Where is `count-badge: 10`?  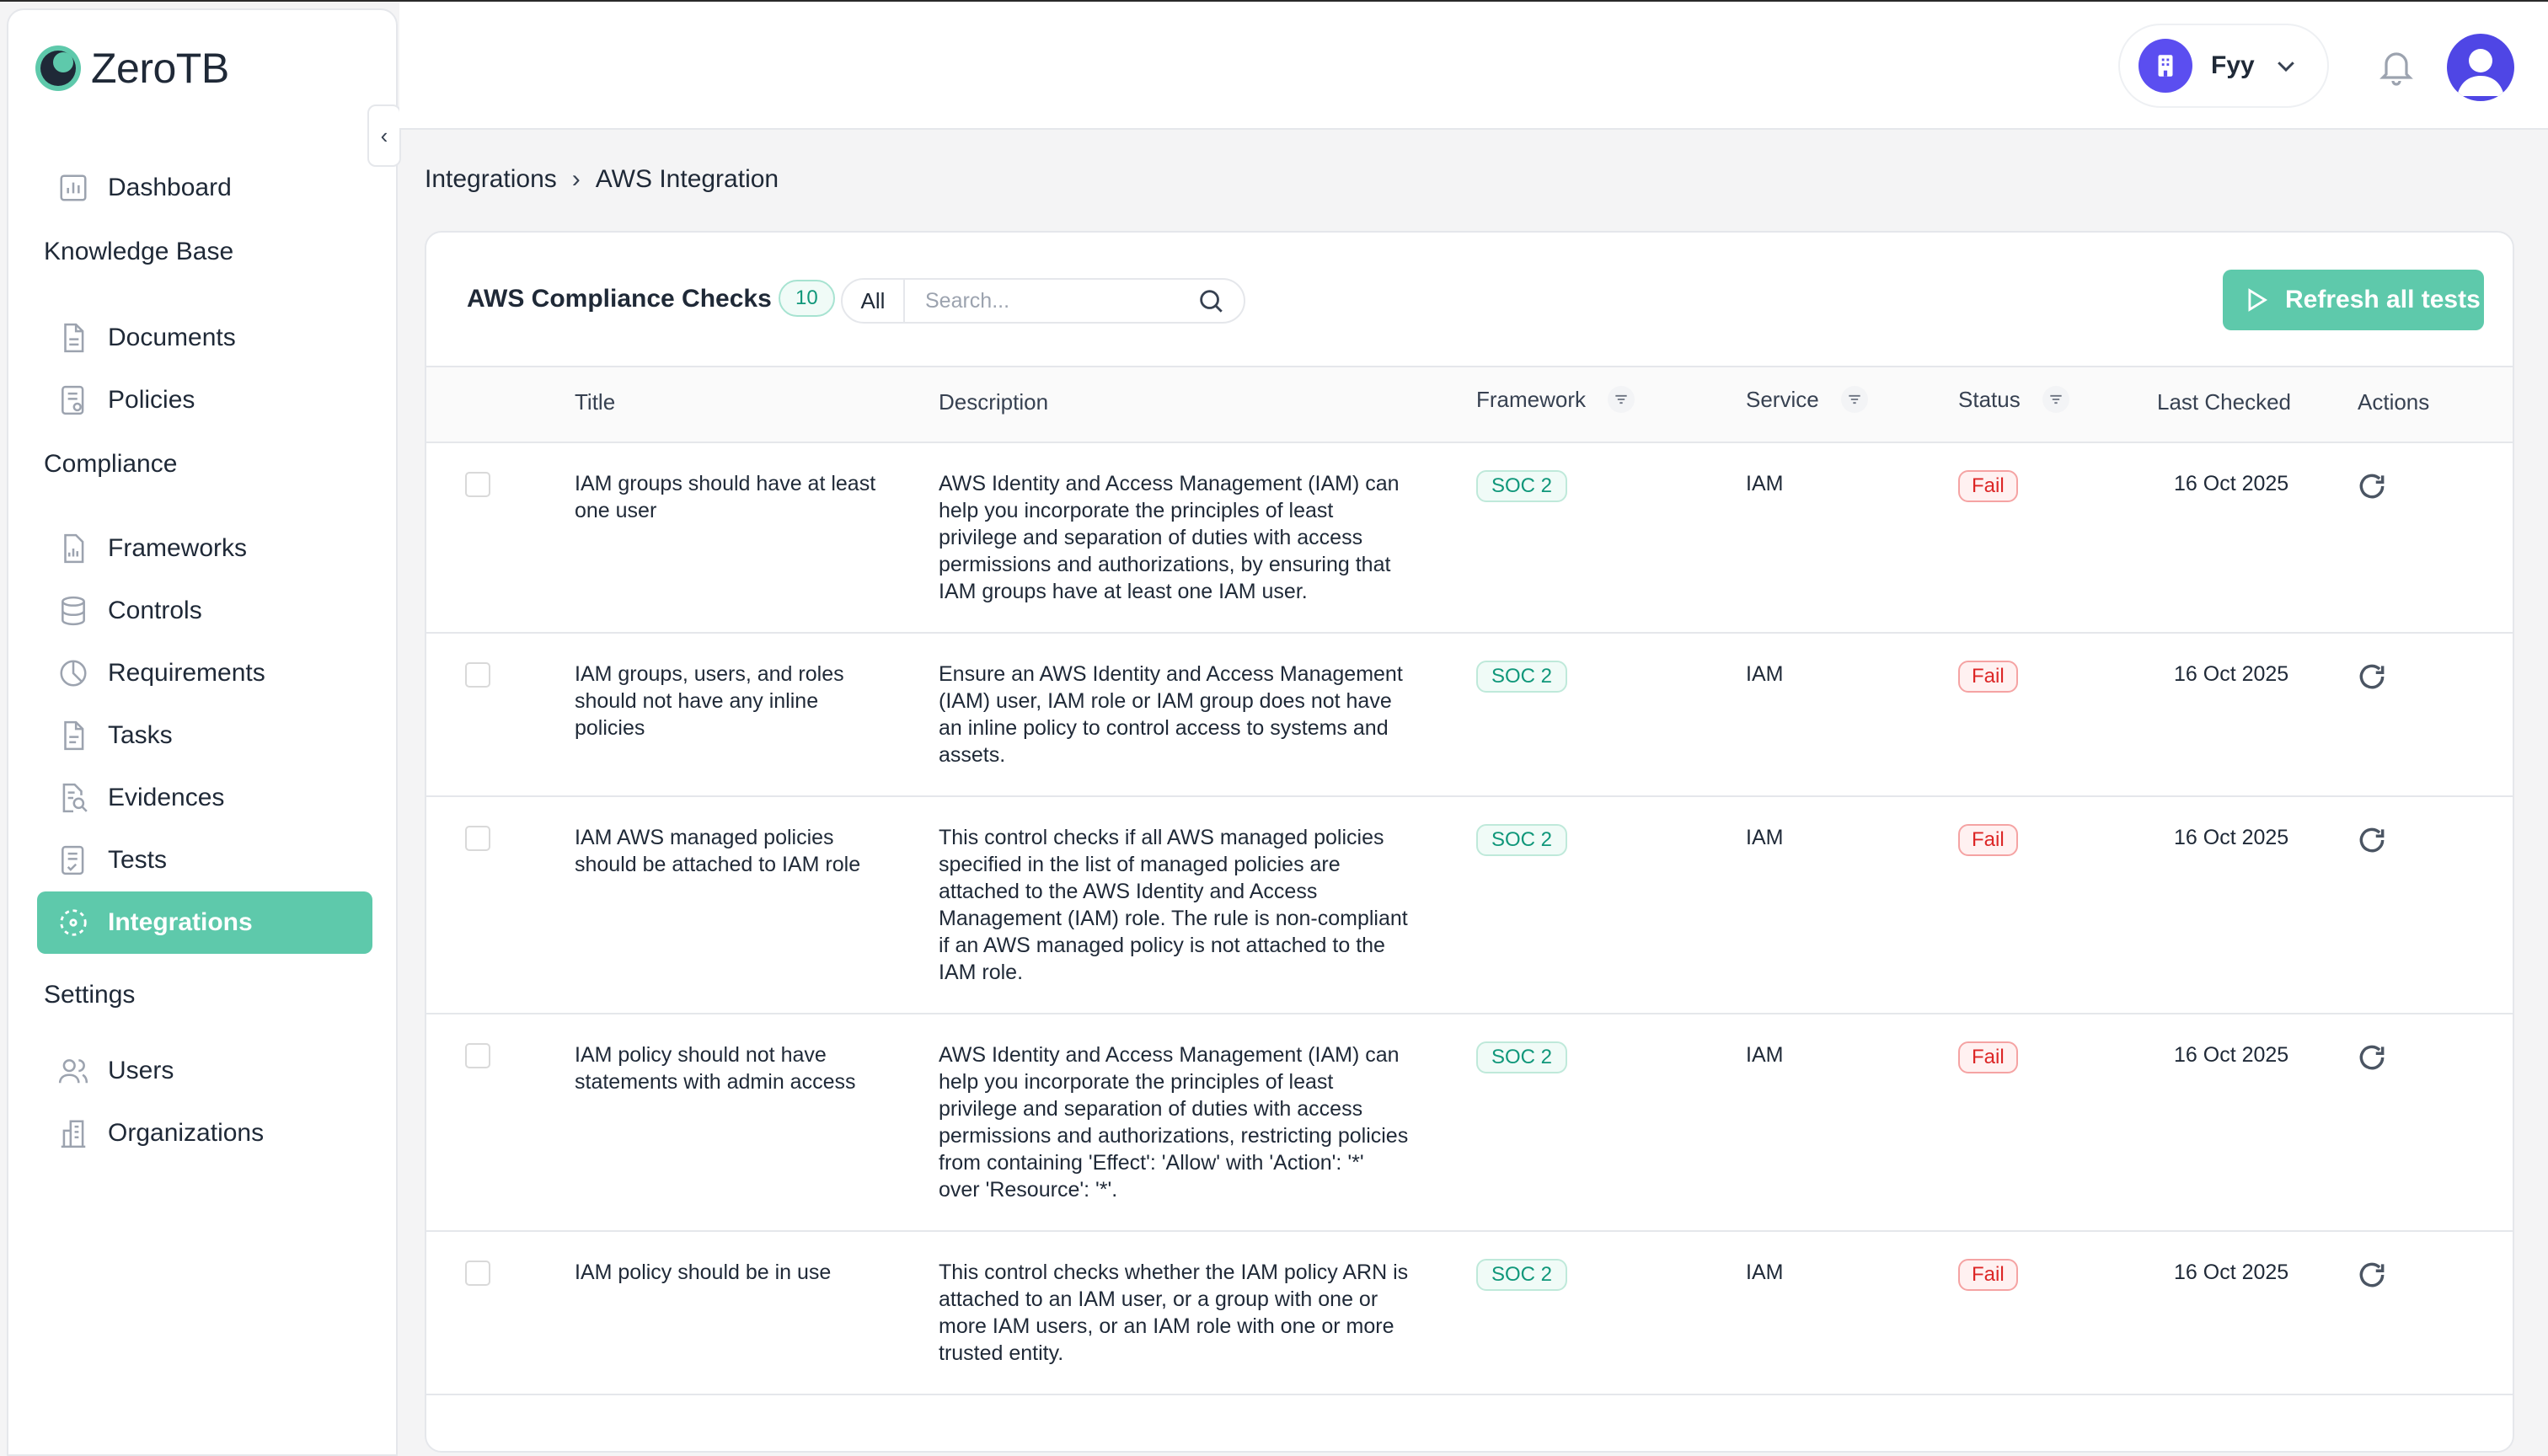
count-badge: 10 is located at coordinates (807, 298).